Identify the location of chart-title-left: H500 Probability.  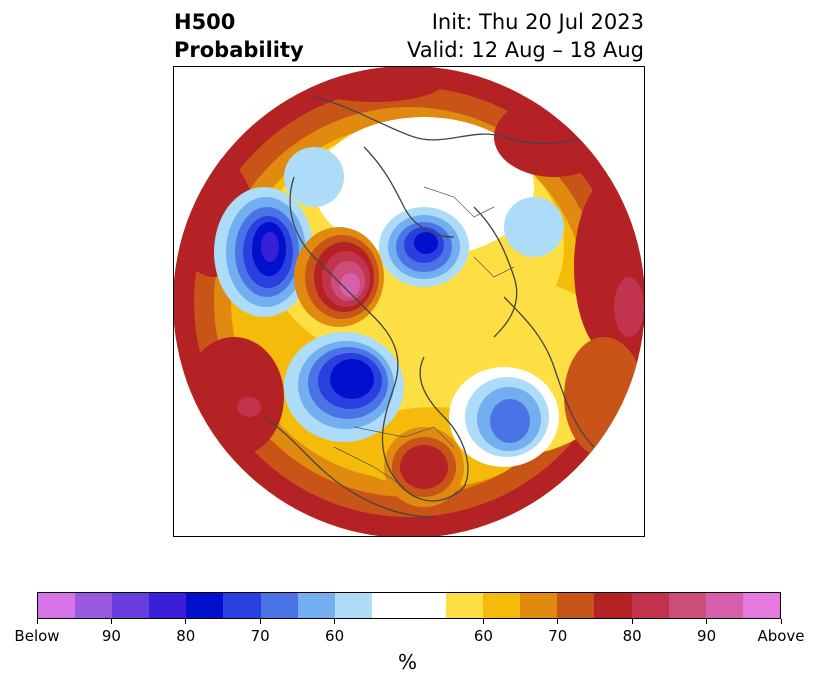
(239, 36).